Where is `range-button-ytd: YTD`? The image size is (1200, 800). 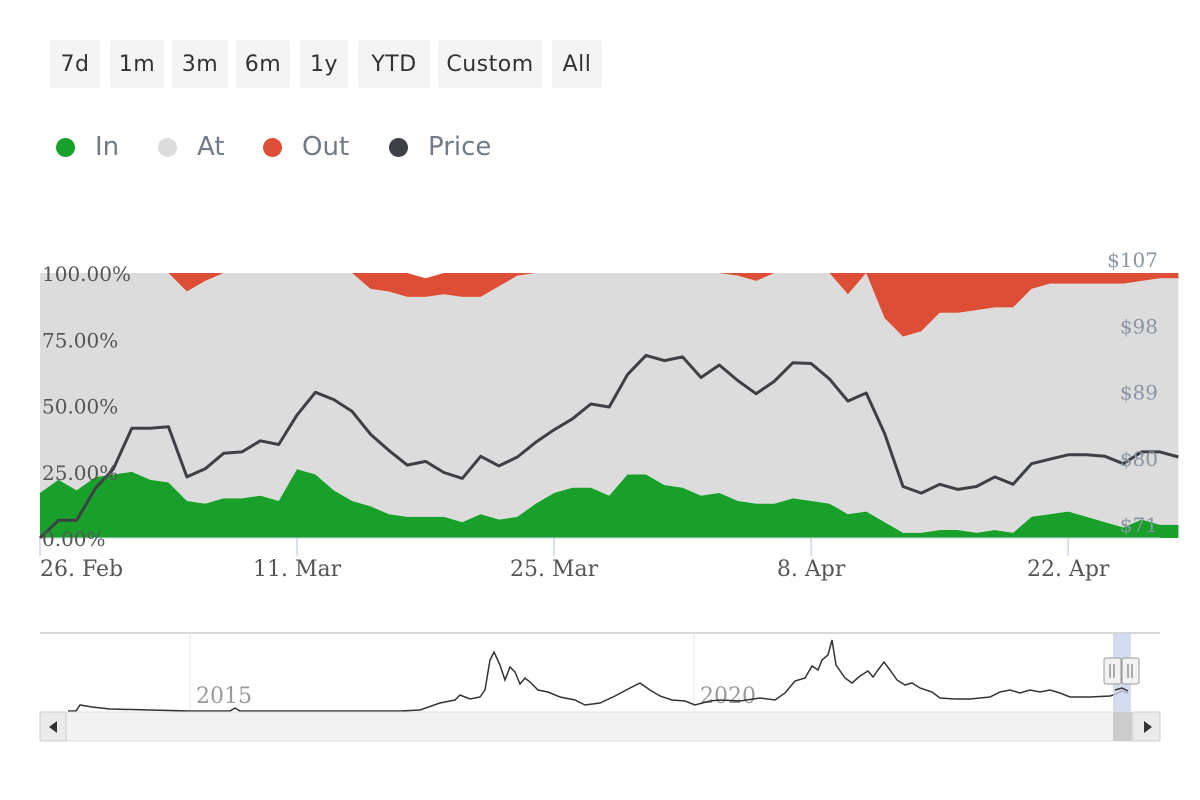 range-button-ytd: YTD is located at coordinates (394, 64).